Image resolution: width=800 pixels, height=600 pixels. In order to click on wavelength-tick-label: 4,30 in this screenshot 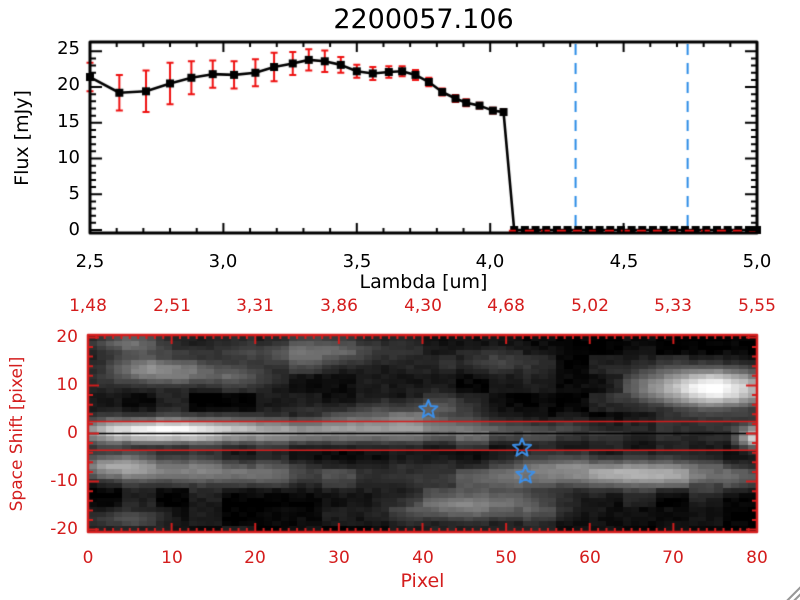, I will do `click(423, 306)`.